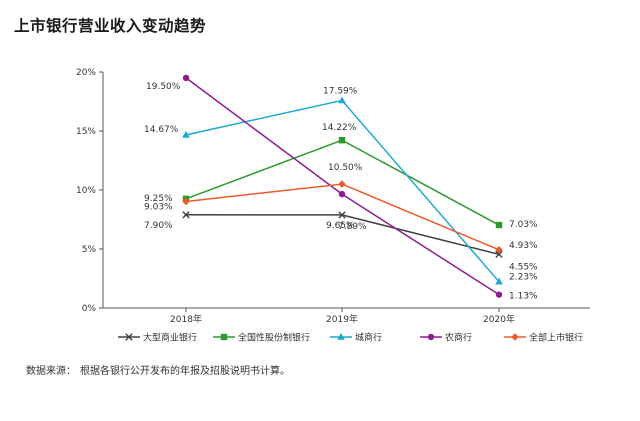  Describe the element at coordinates (163, 87) in the screenshot. I see `data-label: 19.50%` at that location.